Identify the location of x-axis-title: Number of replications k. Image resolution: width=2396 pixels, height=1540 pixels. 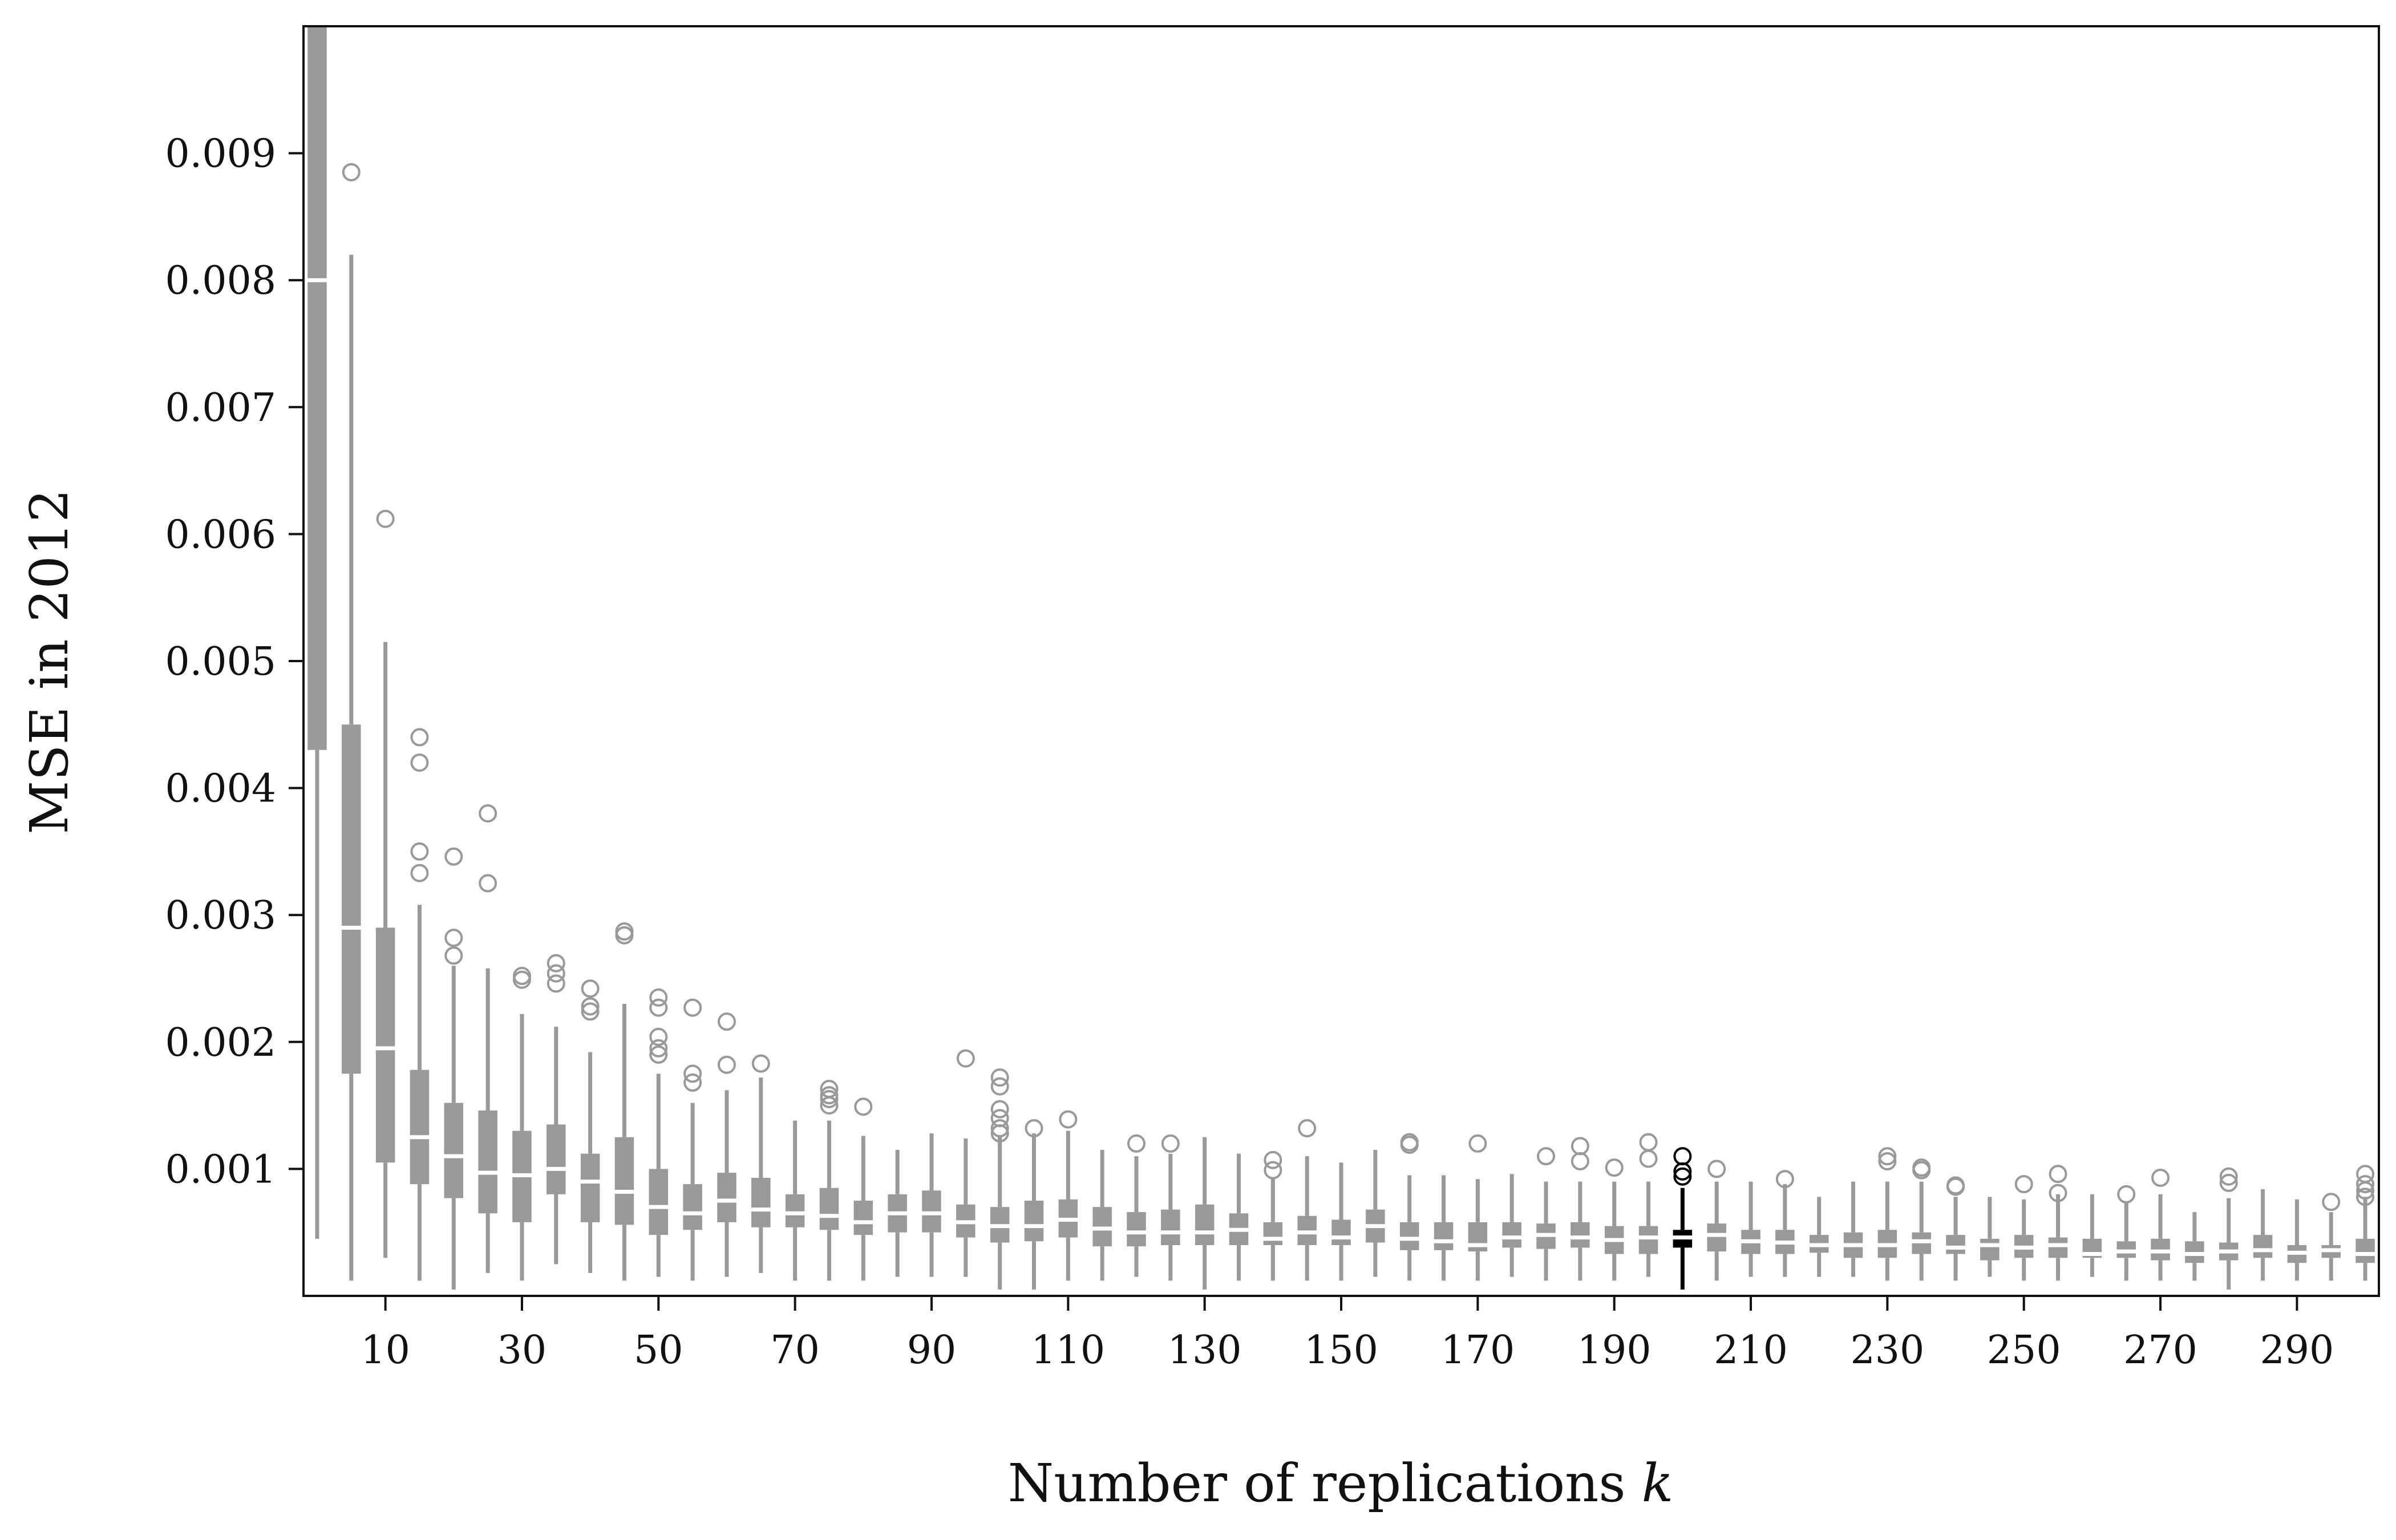
(1341, 1483).